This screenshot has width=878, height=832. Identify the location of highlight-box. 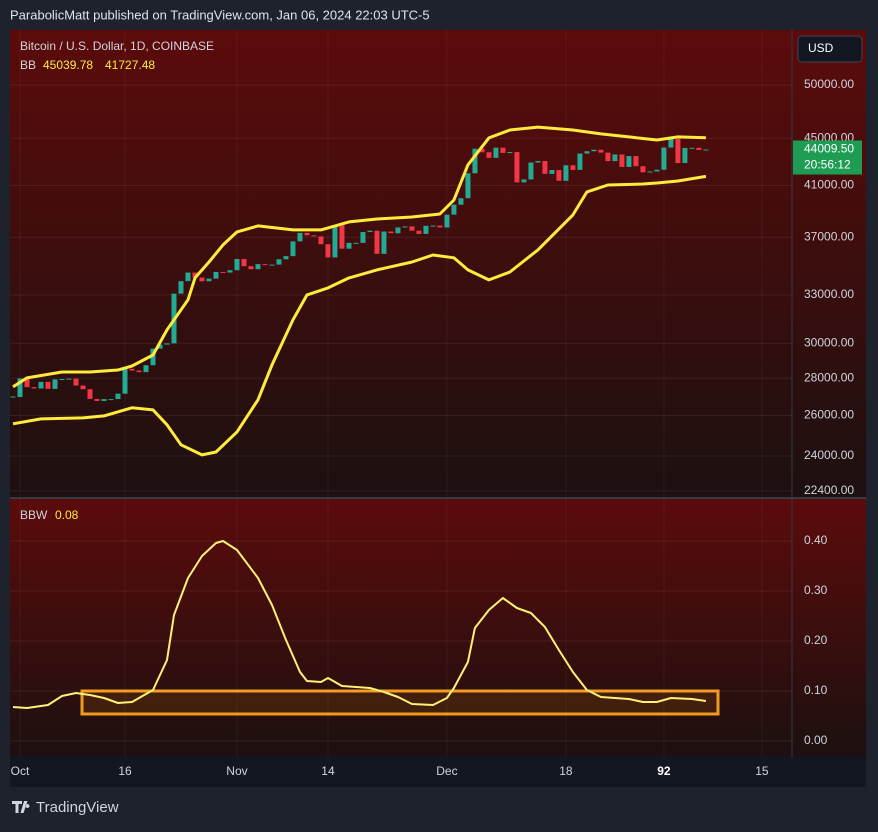
(400, 702).